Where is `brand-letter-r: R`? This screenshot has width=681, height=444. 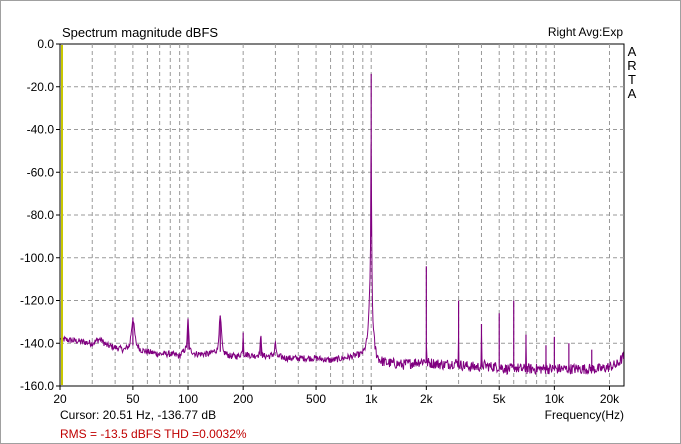
brand-letter-r: R is located at coordinates (632, 65).